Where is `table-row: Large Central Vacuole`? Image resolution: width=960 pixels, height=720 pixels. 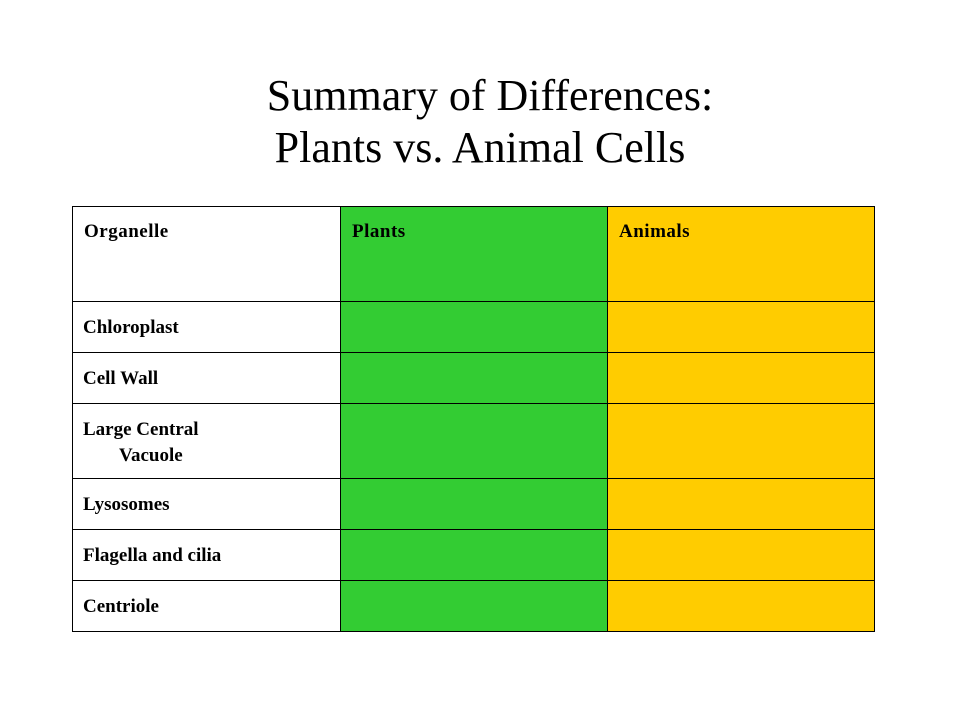 table-row: Large Central Vacuole is located at coordinates (473, 441).